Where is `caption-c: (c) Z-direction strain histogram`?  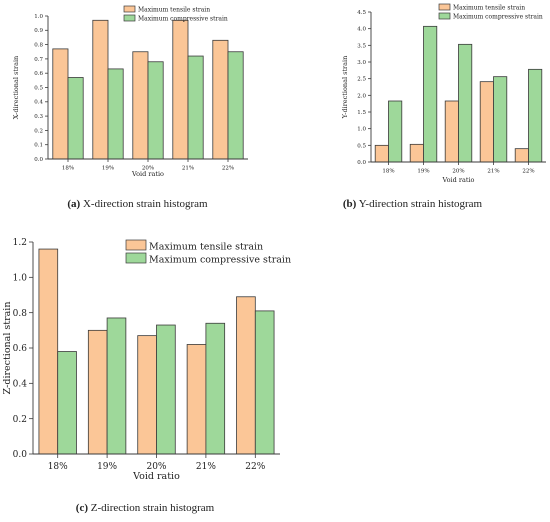
caption-c: (c) Z-direction strain histogram is located at coordinates (145, 508).